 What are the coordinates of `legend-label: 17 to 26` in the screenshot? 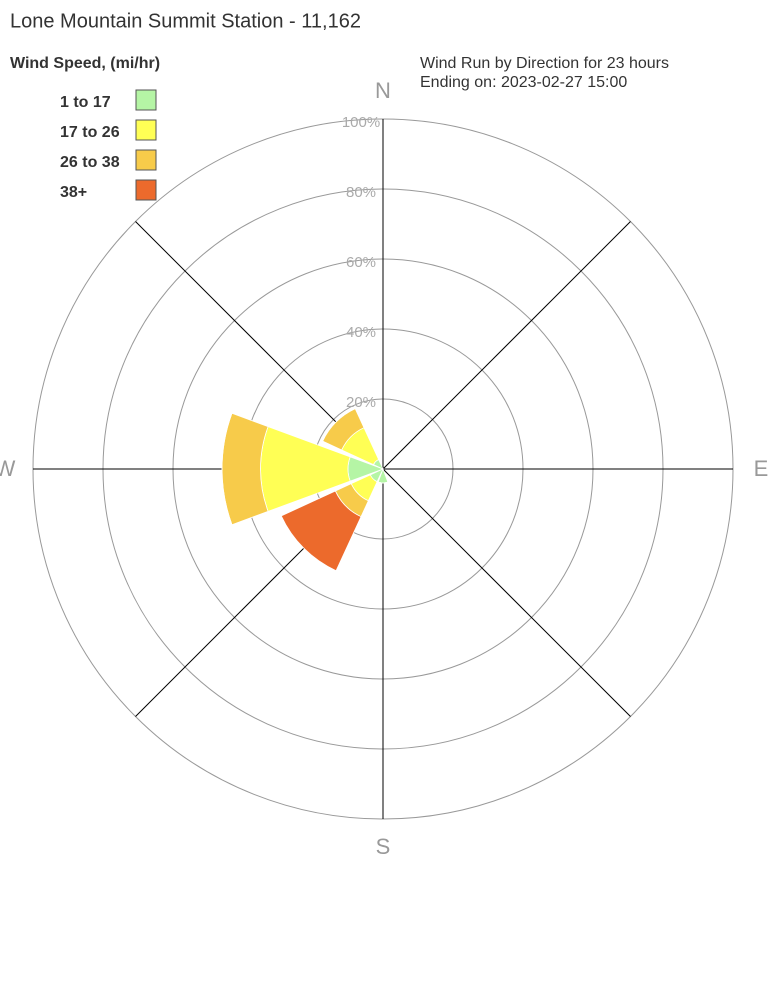 It's located at (90, 132).